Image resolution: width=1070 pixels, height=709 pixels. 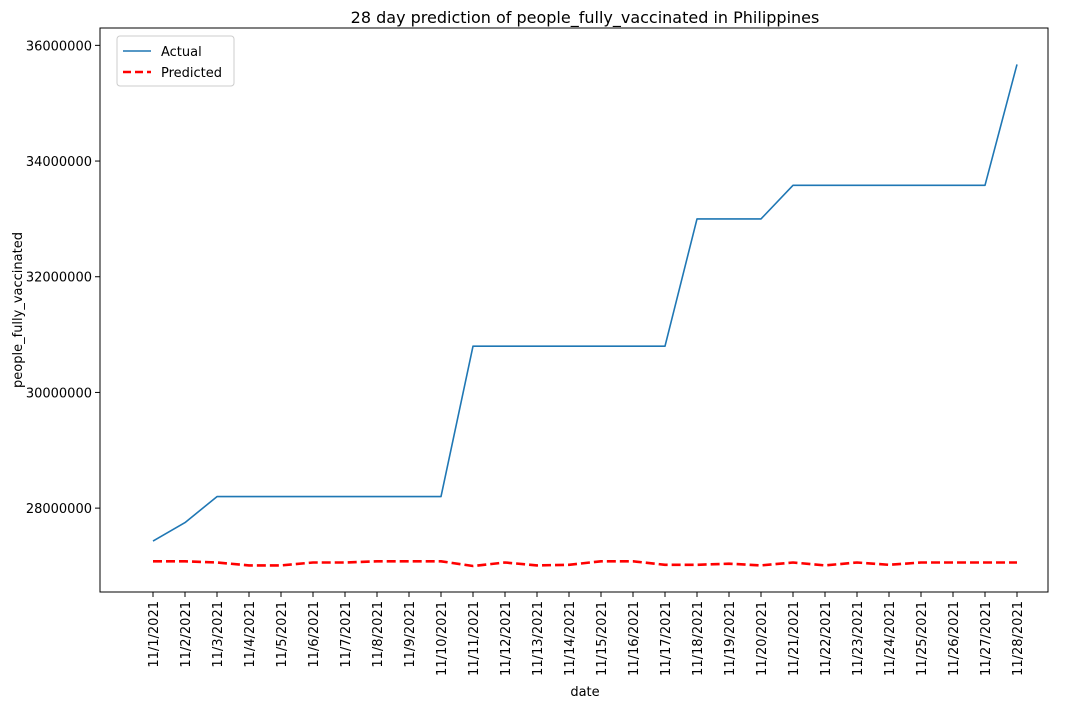 What do you see at coordinates (59, 509) in the screenshot?
I see `y-tick-label: 28000000` at bounding box center [59, 509].